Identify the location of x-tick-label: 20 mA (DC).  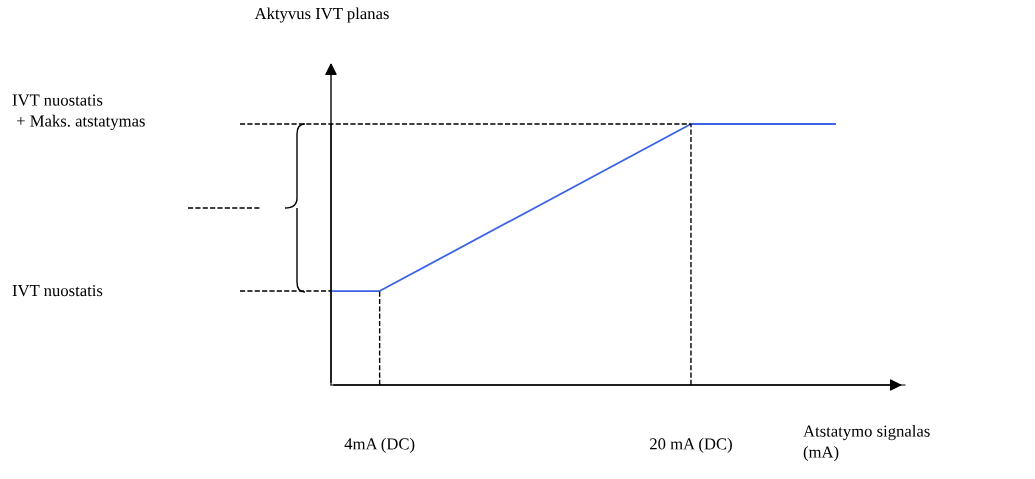
(691, 445).